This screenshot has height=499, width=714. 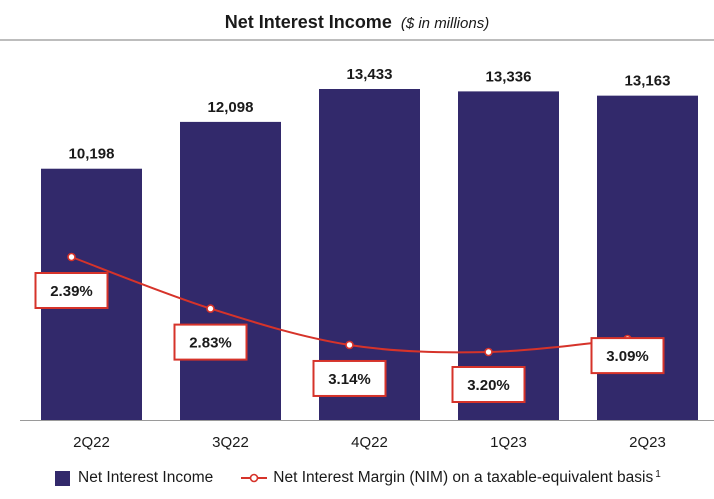 I want to click on legend-label-nii: Net Interest Income, so click(x=146, y=477).